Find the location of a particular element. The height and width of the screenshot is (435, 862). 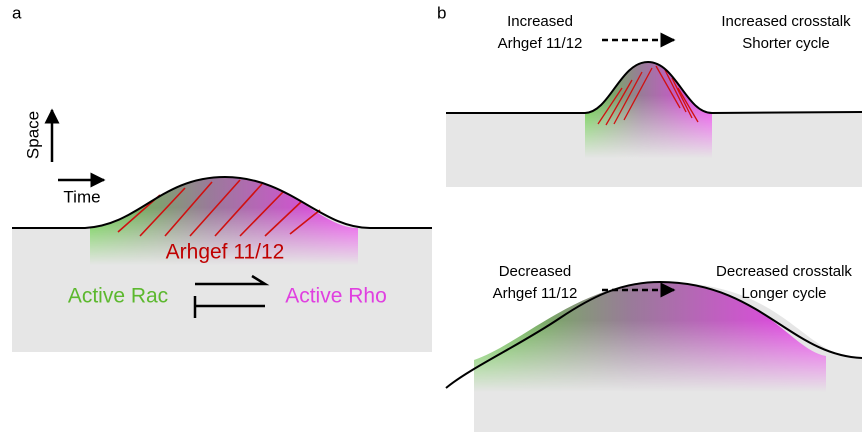

effect-label: Shorter cycle is located at coordinates (786, 43).